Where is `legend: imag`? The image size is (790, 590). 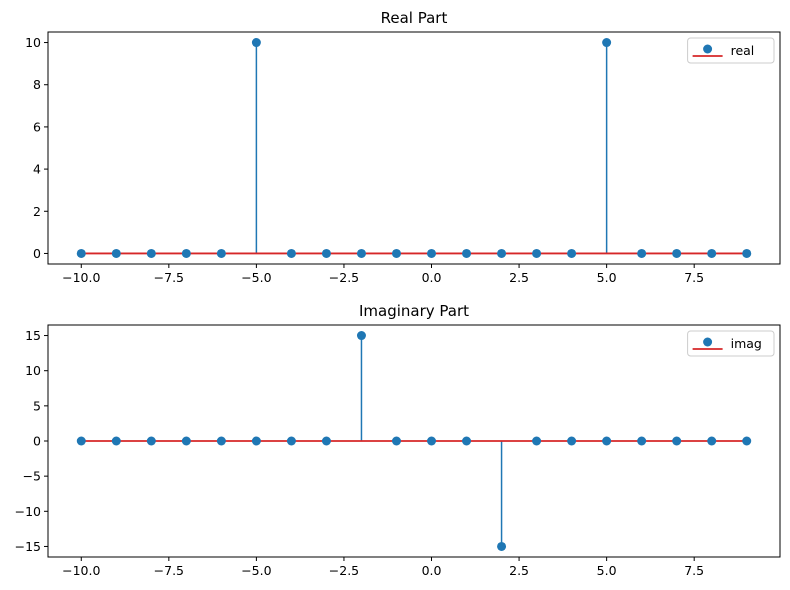 legend: imag is located at coordinates (731, 343).